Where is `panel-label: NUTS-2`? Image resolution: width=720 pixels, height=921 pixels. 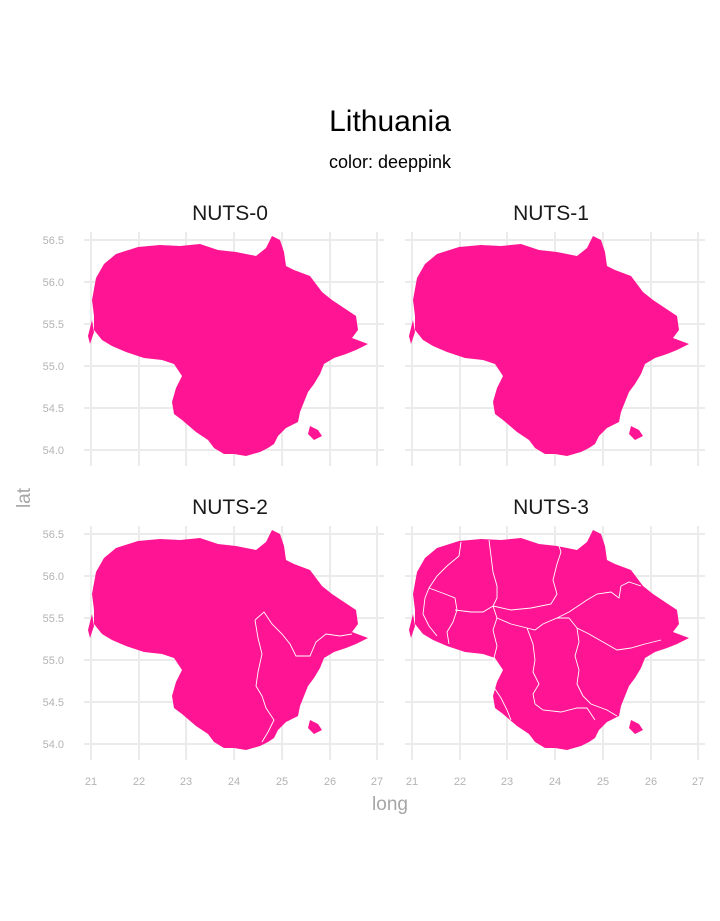
panel-label: NUTS-2 is located at coordinates (230, 507).